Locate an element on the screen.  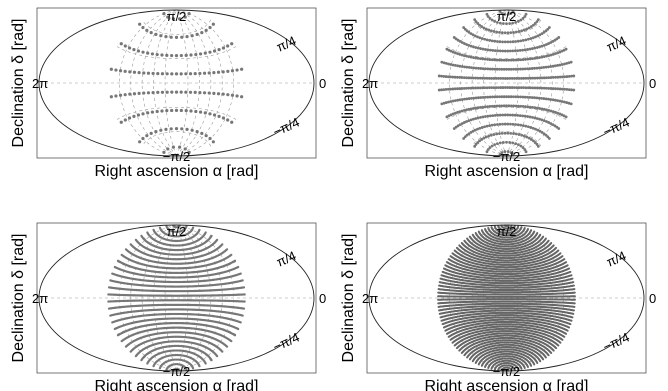
grid-lines is located at coordinates (506, 83).